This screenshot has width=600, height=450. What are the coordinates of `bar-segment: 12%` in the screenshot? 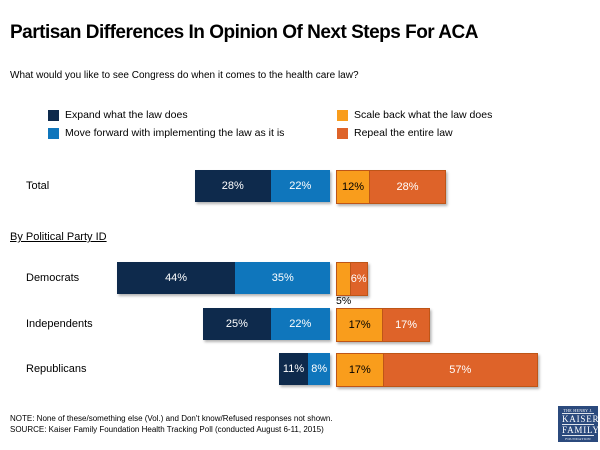 It's located at (353, 187).